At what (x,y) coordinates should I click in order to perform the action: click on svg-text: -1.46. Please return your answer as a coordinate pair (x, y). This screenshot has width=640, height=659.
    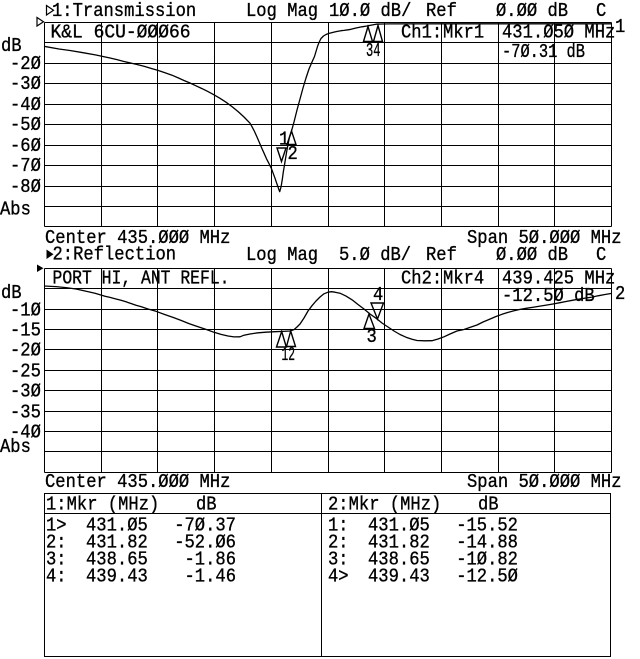
    Looking at the image, I should click on (211, 577).